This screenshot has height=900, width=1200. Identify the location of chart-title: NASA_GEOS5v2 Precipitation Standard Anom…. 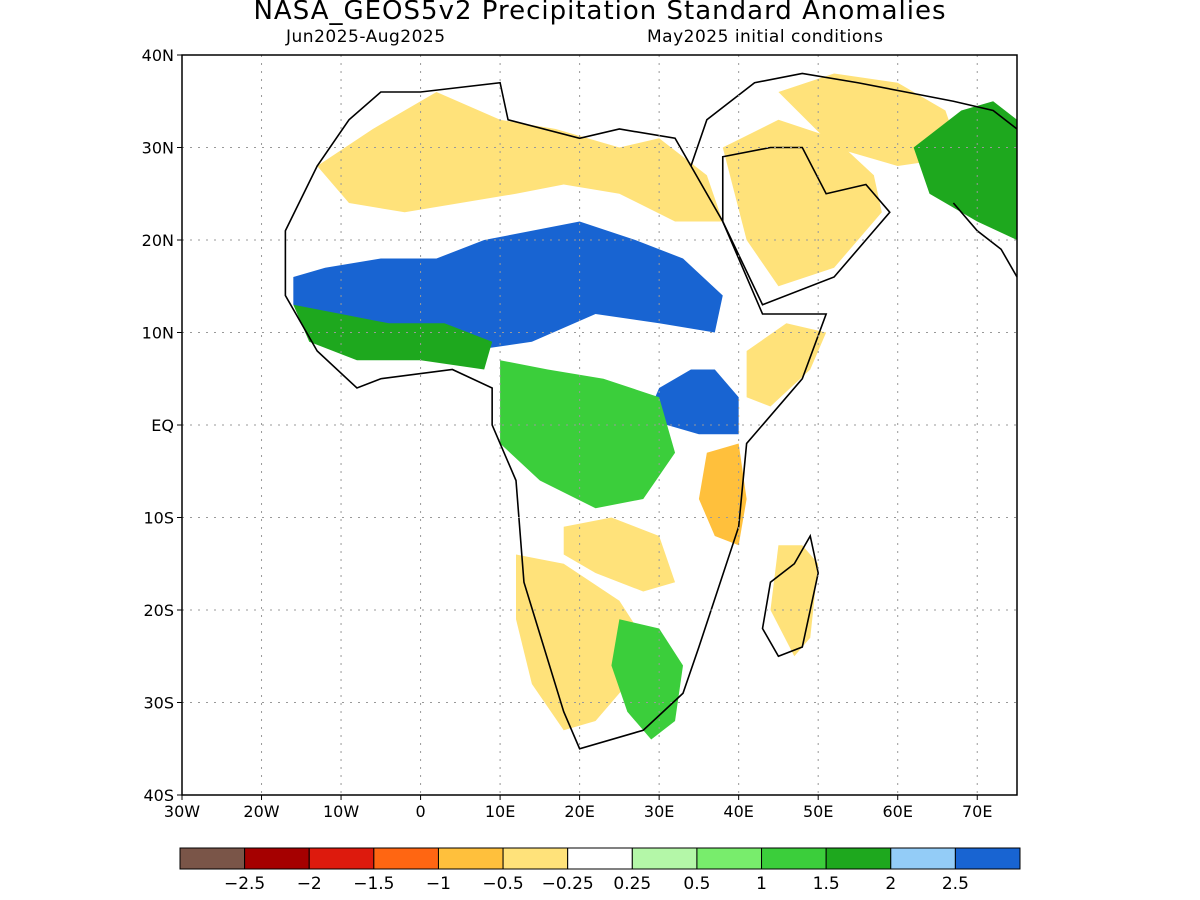
(600, 13).